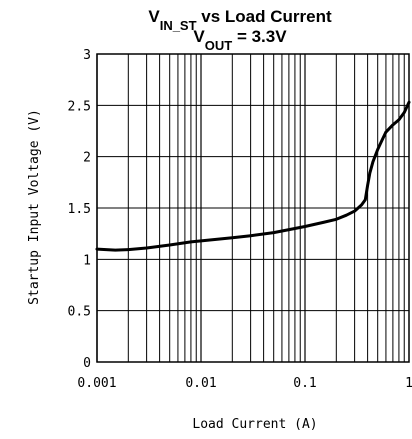 This screenshot has width=412, height=439. Describe the element at coordinates (240, 20) in the screenshot. I see `chart-title: VIN_ST vs Load Current` at that location.